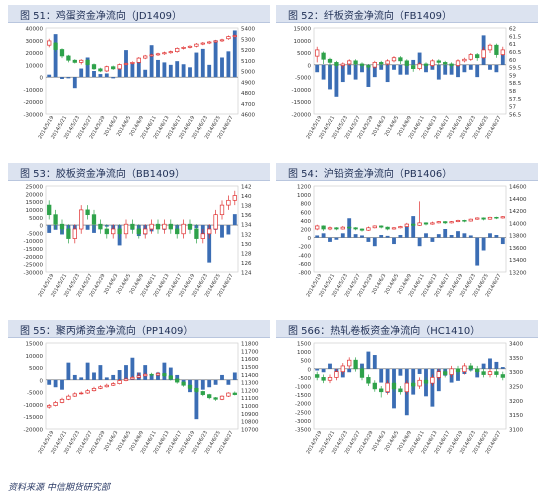 The width and height of the screenshot is (543, 500). Describe the element at coordinates (250, 399) in the screenshot. I see `right-tick-label: 11100` at that location.